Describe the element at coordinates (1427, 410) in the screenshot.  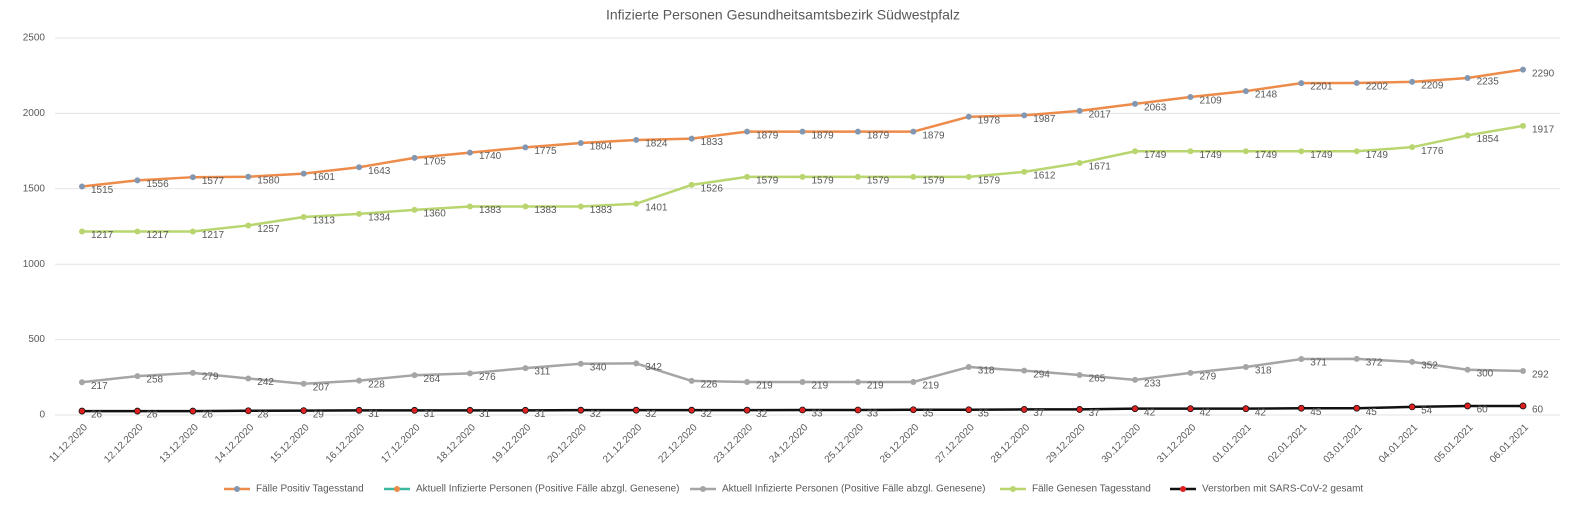
I see `data-label: 54` at that location.